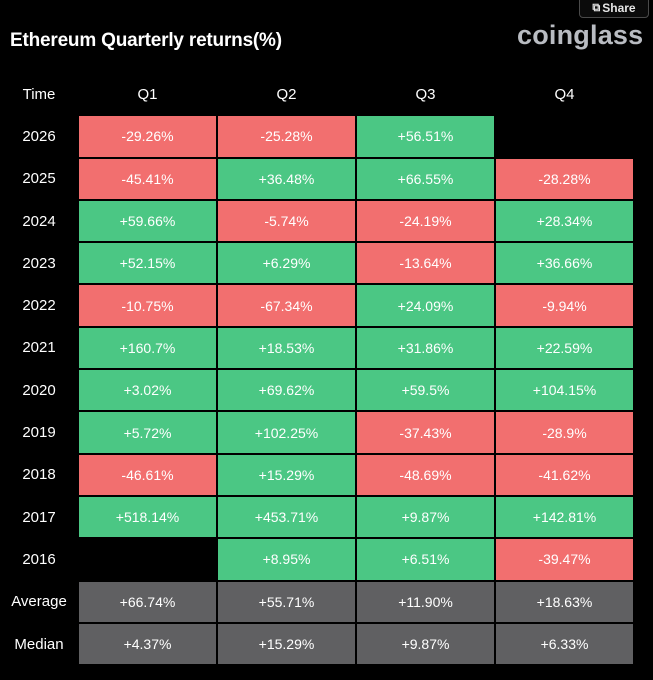 This screenshot has width=653, height=680. Describe the element at coordinates (147, 432) in the screenshot. I see `return-cell-2019-q1: +5.72%` at that location.